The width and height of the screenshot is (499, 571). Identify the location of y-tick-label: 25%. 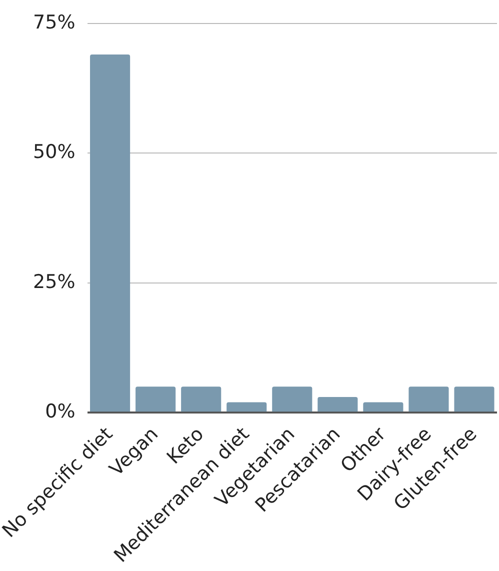
(54, 281).